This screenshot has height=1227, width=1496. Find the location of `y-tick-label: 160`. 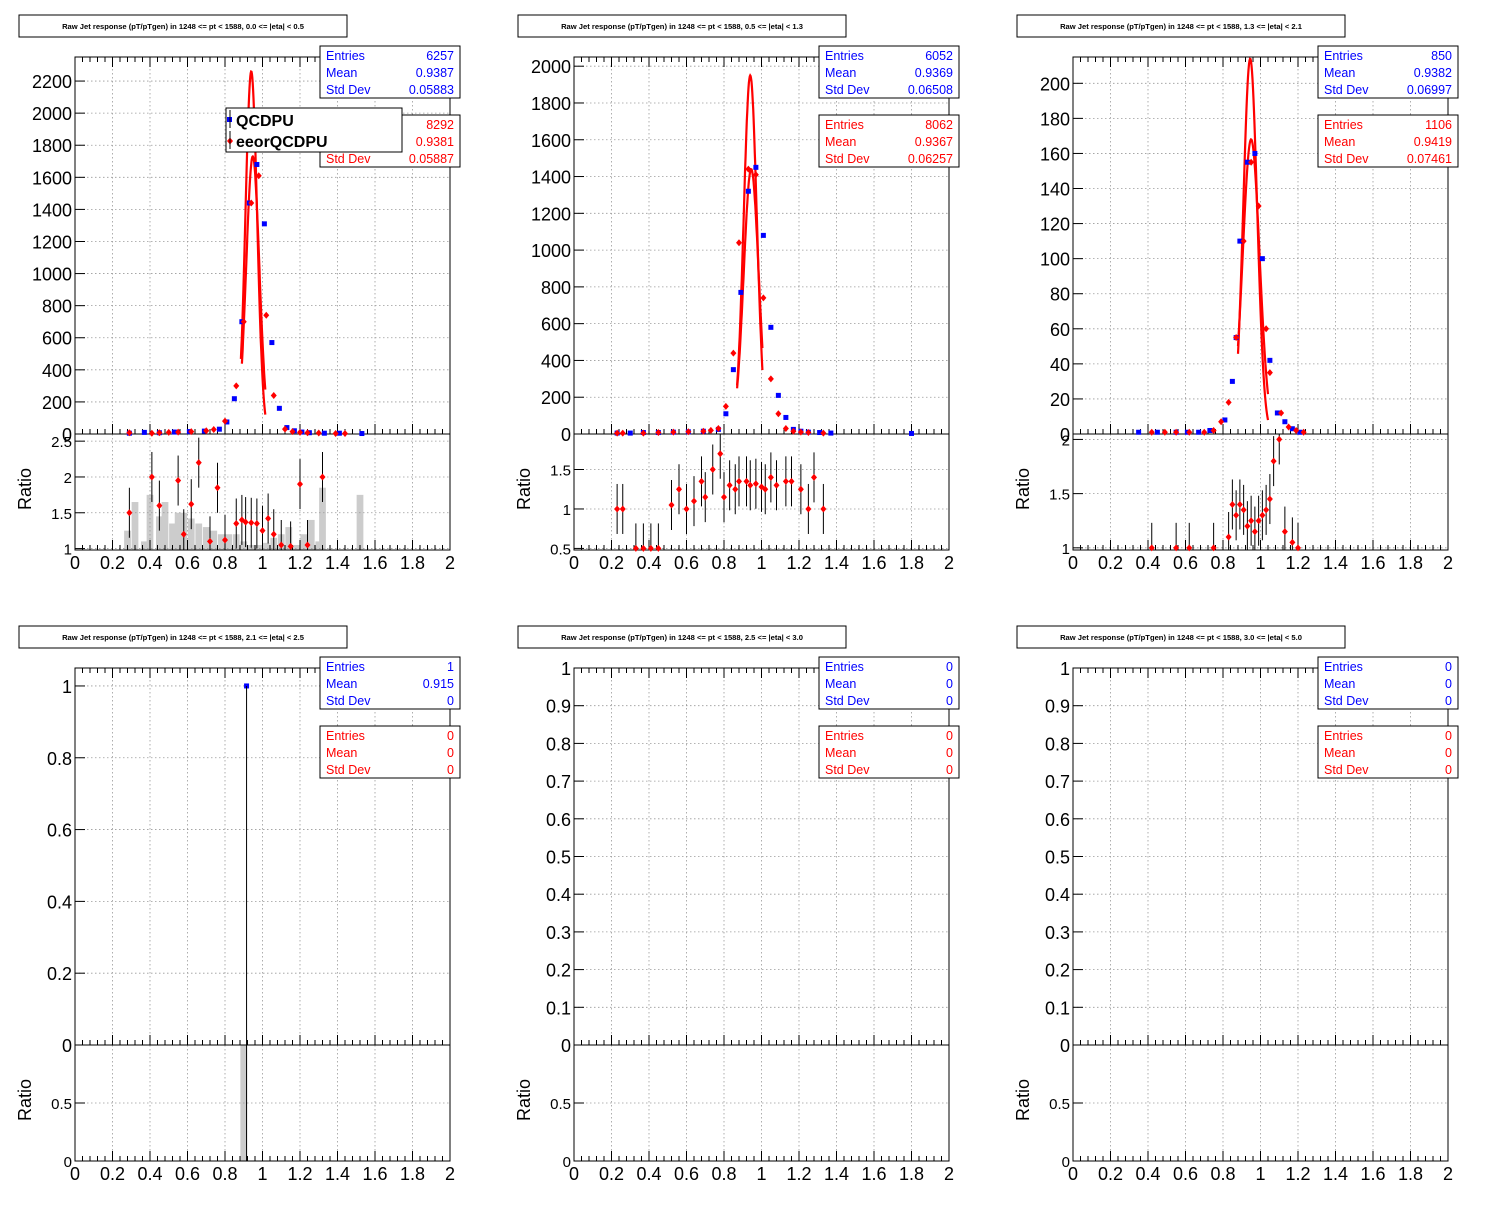

y-tick-label: 160 is located at coordinates (1055, 154).